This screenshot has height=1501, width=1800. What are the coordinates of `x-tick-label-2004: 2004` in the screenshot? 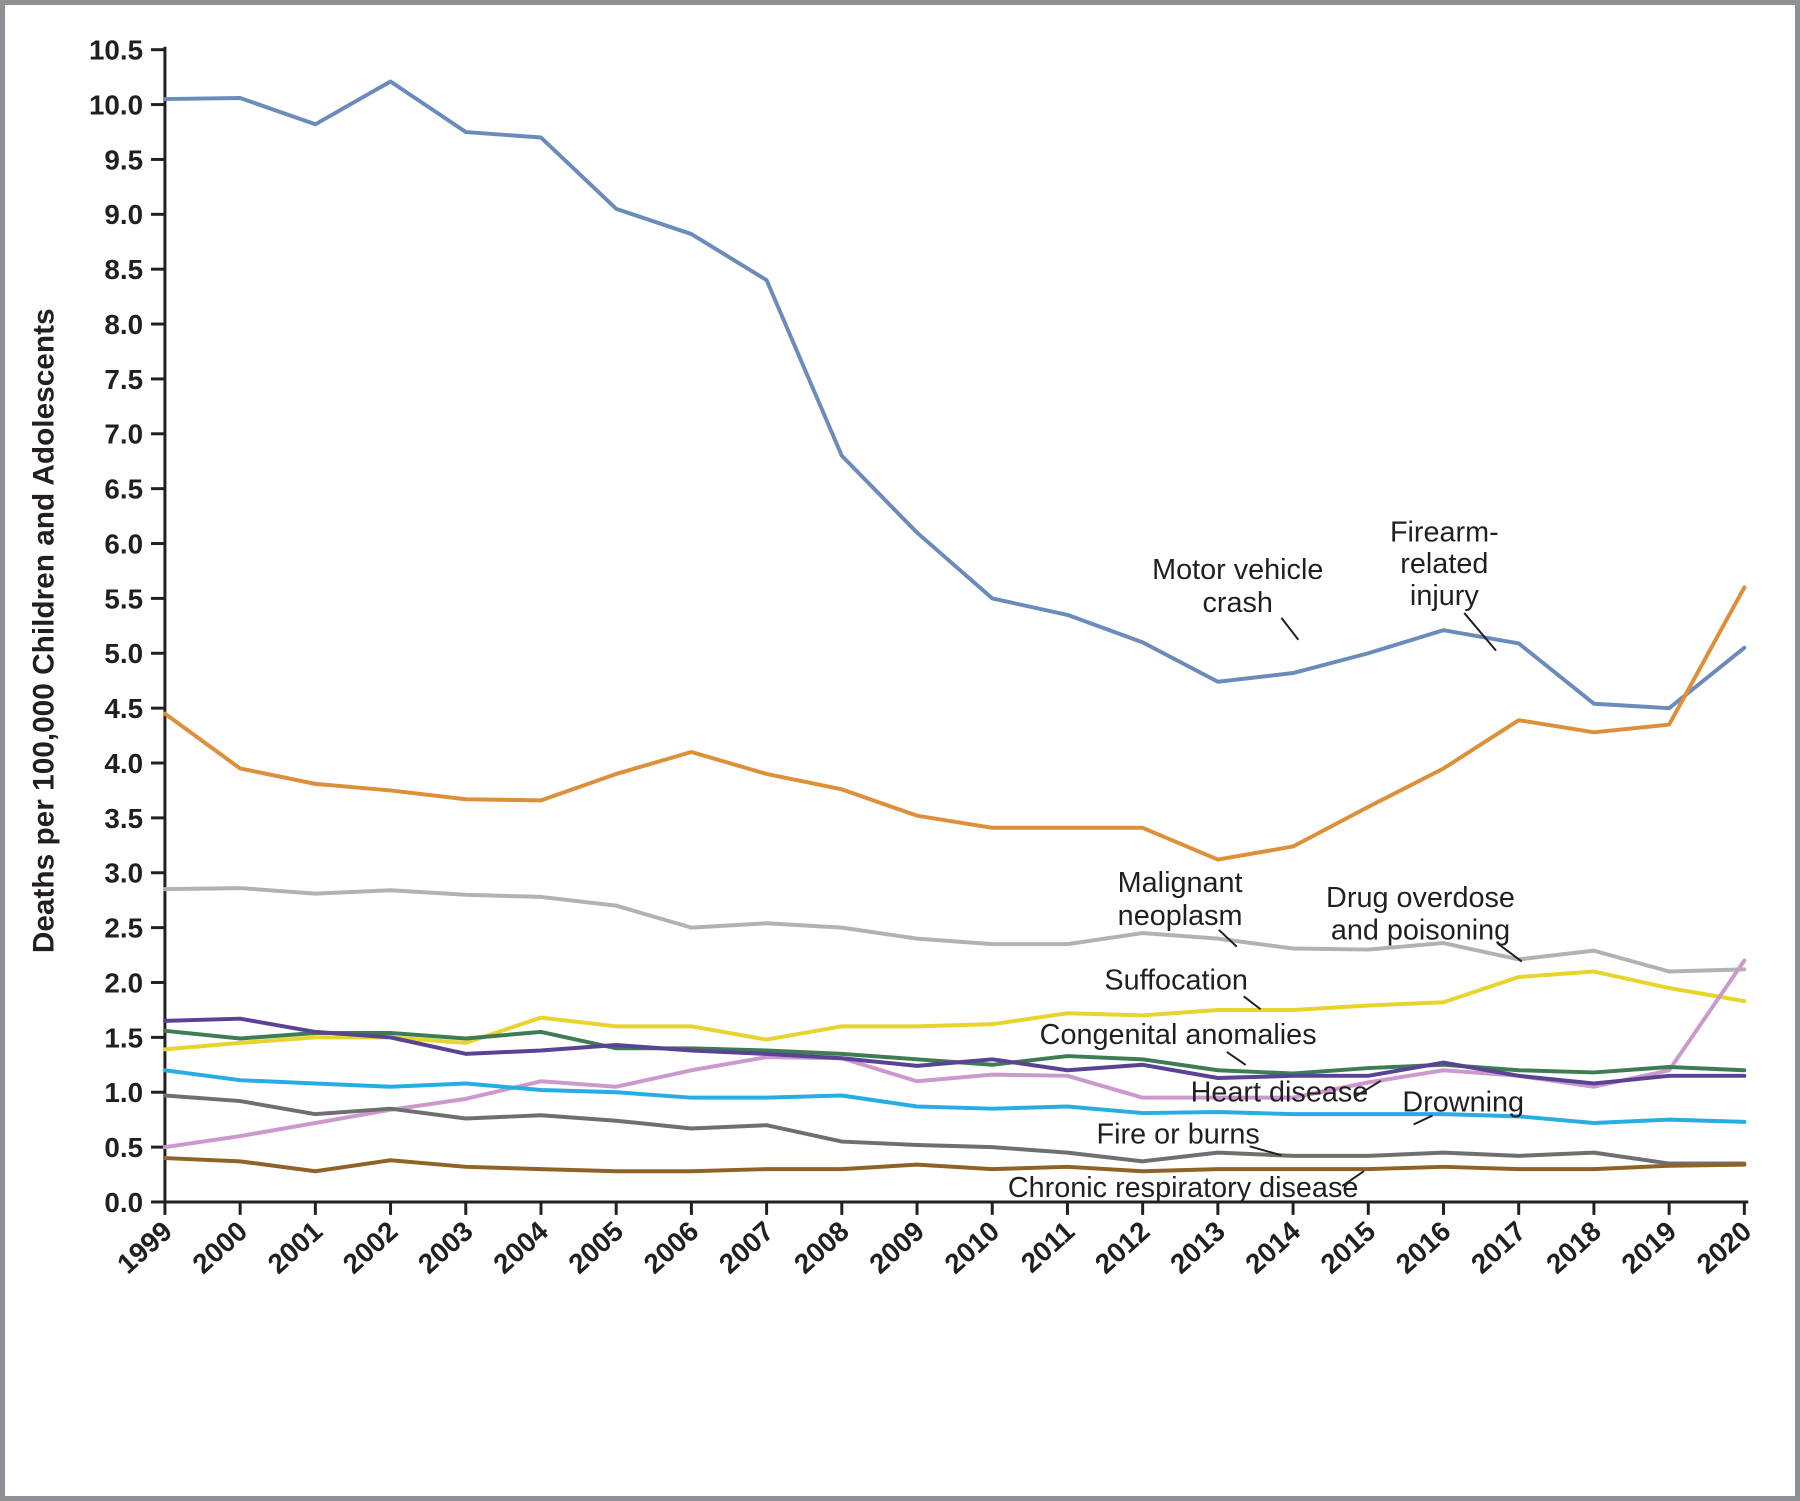 It's located at (520, 1247).